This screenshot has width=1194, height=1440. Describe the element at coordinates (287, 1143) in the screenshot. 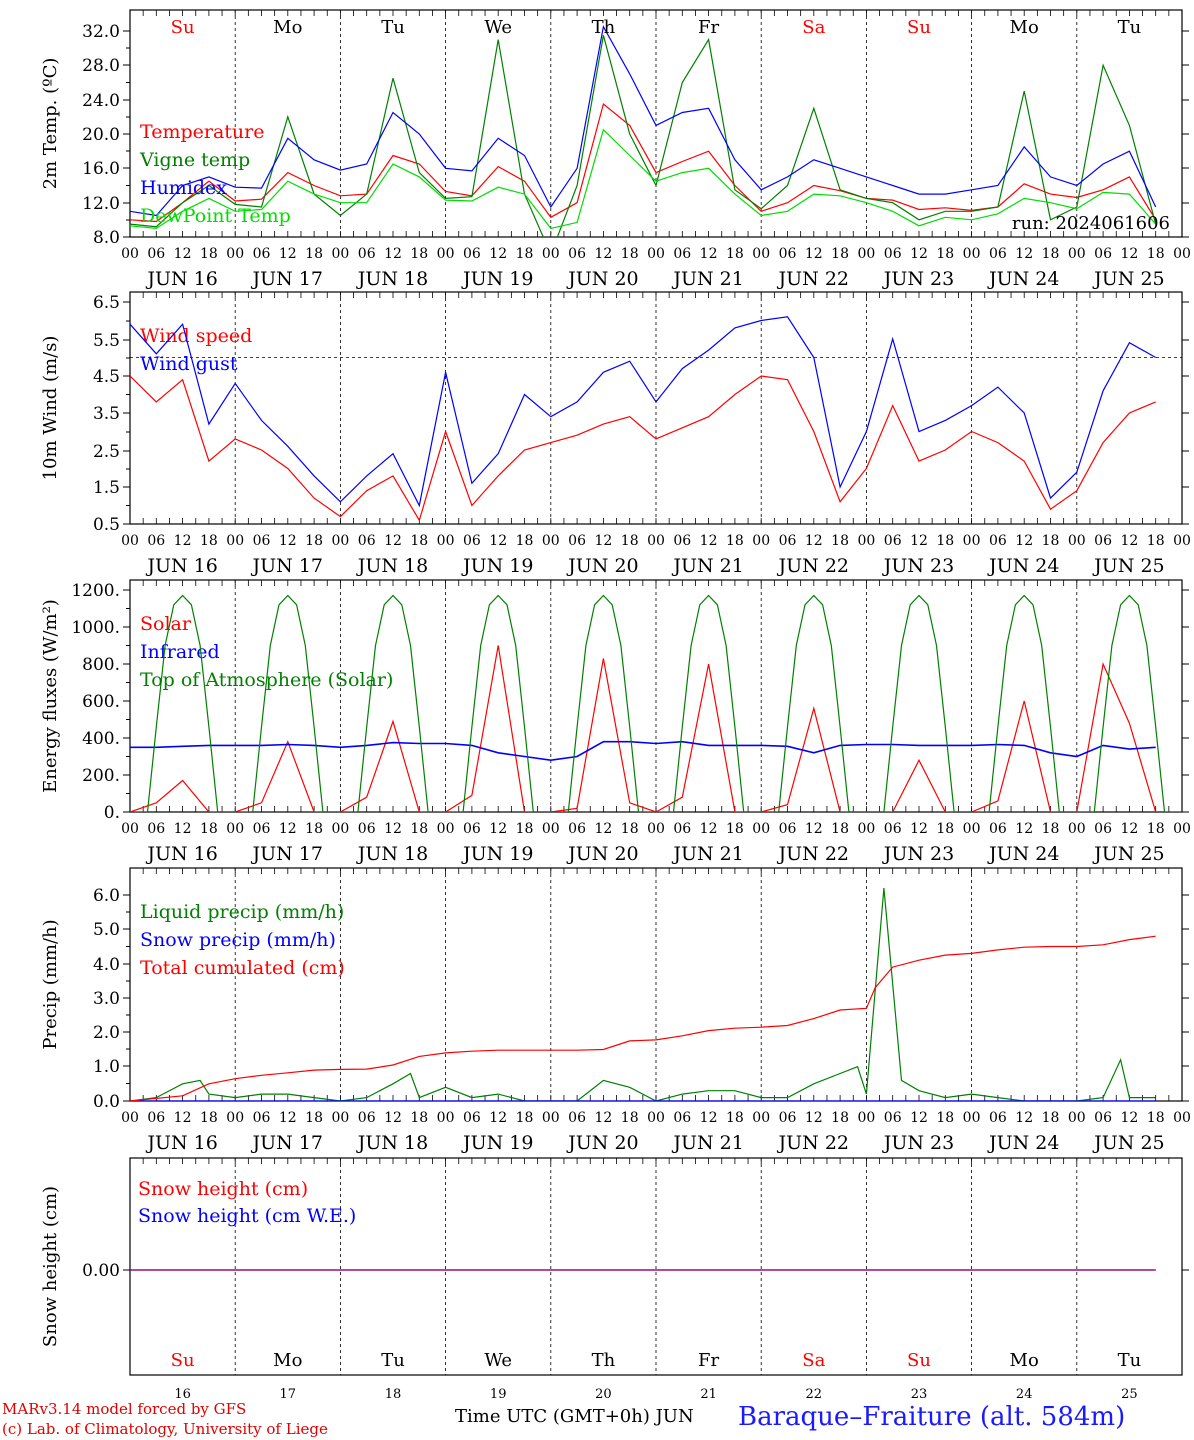

I see `date-label: JUN 17` at that location.